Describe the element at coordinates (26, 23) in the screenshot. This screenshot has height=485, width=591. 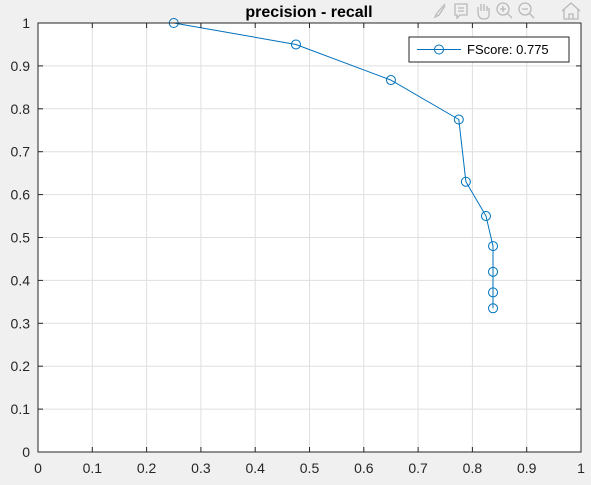
I see `y-tick-label: 1` at that location.